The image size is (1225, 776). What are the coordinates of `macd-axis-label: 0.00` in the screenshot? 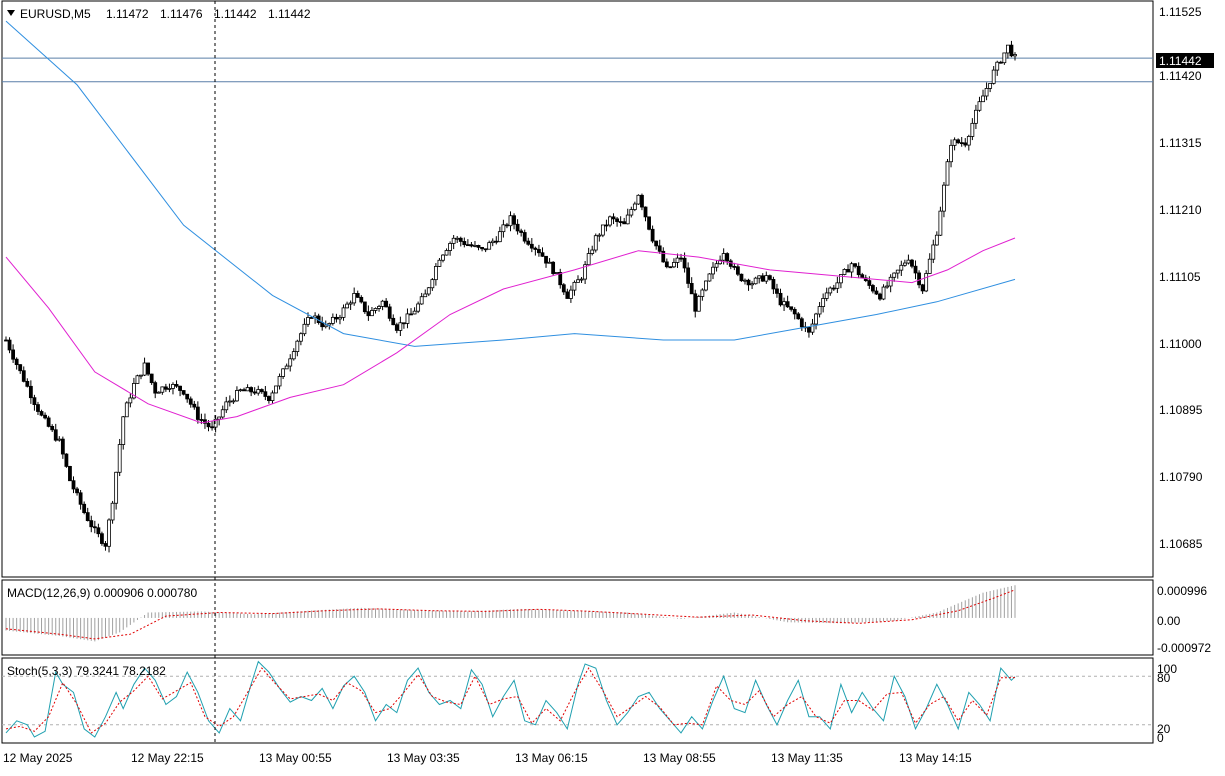 It's located at (1169, 621).